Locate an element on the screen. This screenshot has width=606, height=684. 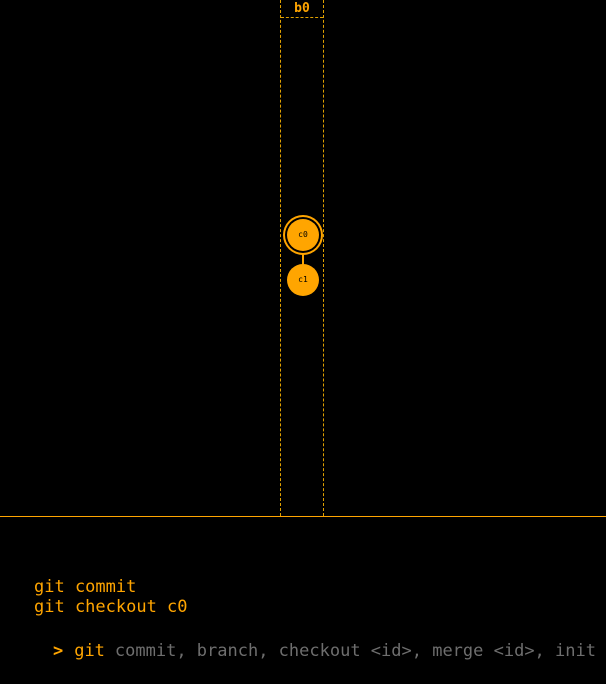
commit-node-c1: c1 is located at coordinates (303, 280).